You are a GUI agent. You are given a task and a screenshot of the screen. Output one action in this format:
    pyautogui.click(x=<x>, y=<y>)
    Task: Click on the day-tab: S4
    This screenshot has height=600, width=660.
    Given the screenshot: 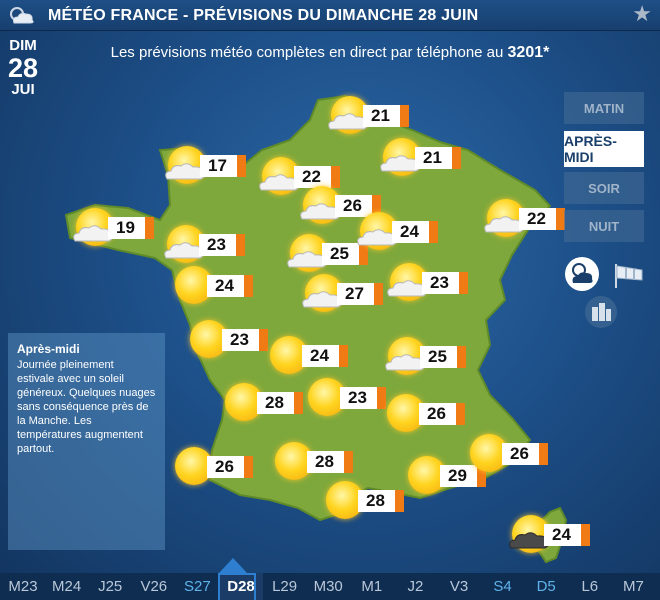 What is the action you would take?
    pyautogui.click(x=502, y=586)
    